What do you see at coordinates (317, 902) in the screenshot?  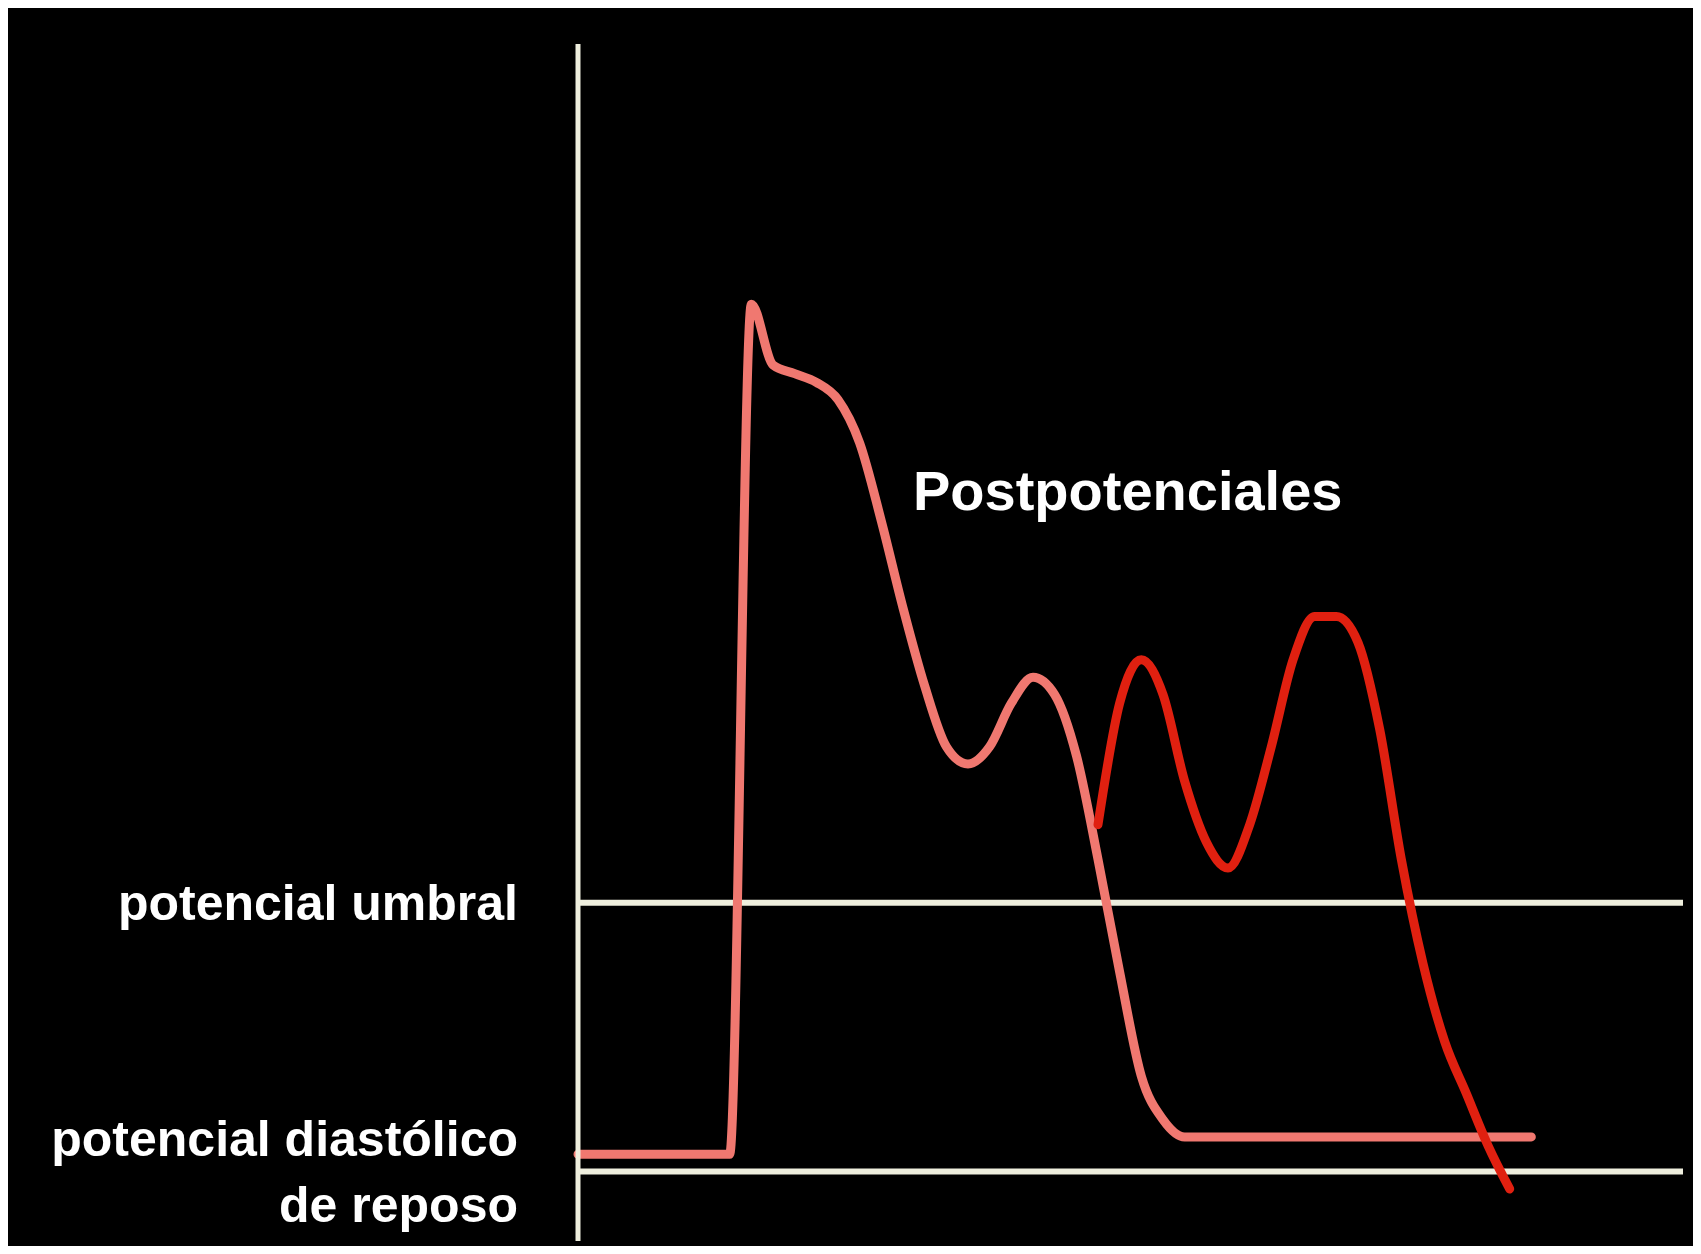 I see `ref-line-label: potencial umbral` at bounding box center [317, 902].